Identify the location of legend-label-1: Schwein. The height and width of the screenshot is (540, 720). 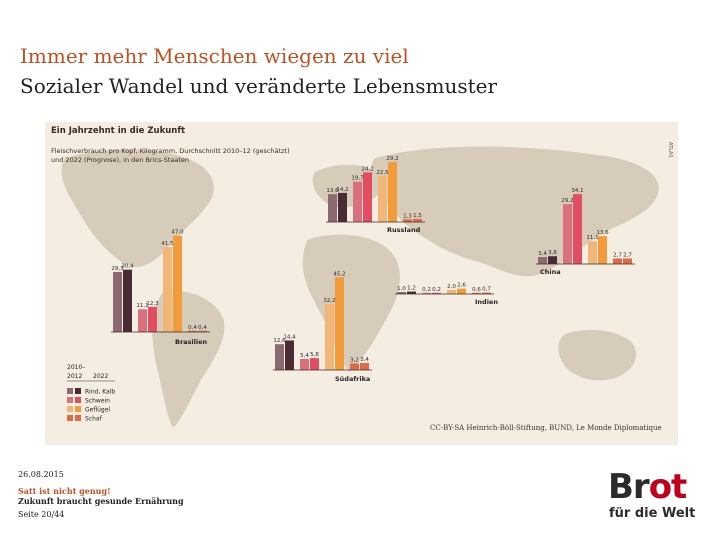
(97, 401).